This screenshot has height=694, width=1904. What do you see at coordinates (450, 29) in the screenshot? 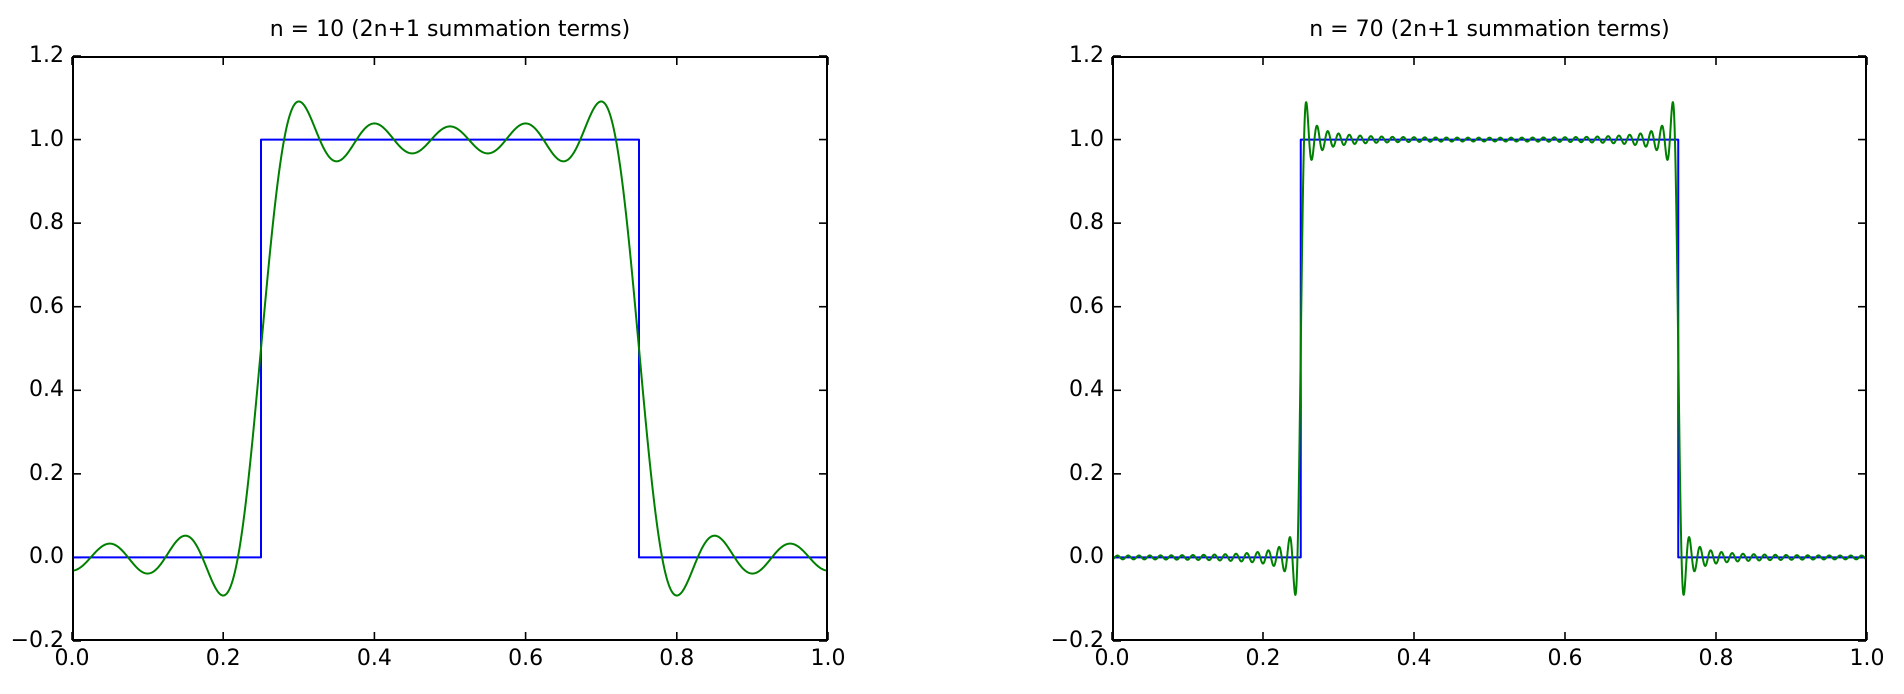
I see `plot-title-left: n = 10 (2n+1 summation terms)` at bounding box center [450, 29].